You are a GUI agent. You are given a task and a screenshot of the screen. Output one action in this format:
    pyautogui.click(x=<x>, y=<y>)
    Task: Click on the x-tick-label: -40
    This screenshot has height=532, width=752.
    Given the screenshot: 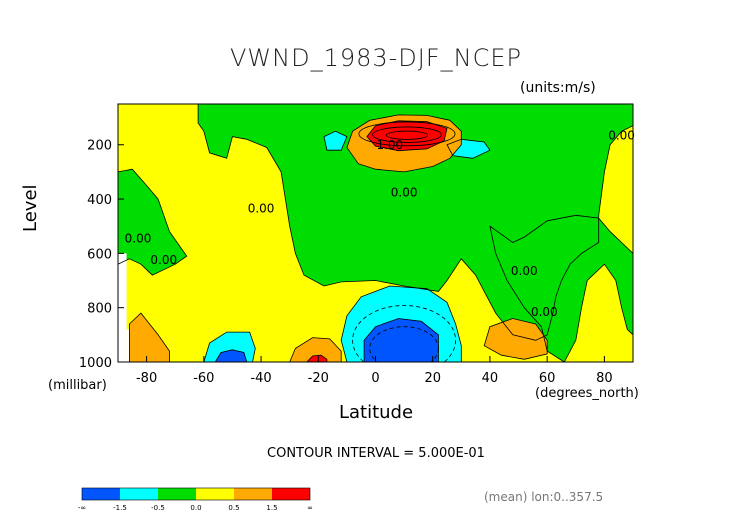 What is the action you would take?
    pyautogui.click(x=260, y=378)
    